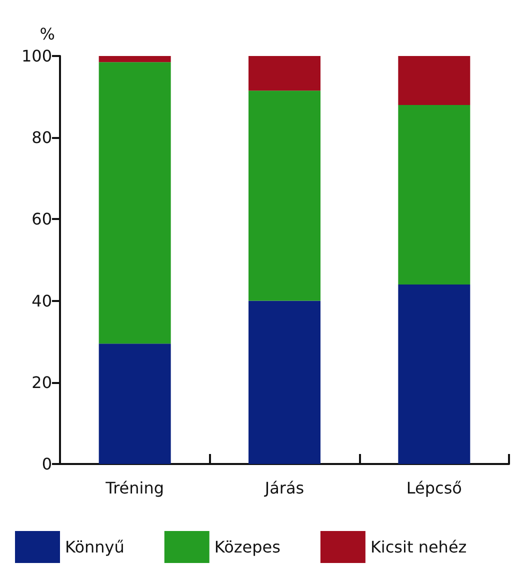 This screenshot has height=576, width=530. I want to click on legend-label: Könnyű, so click(94, 547).